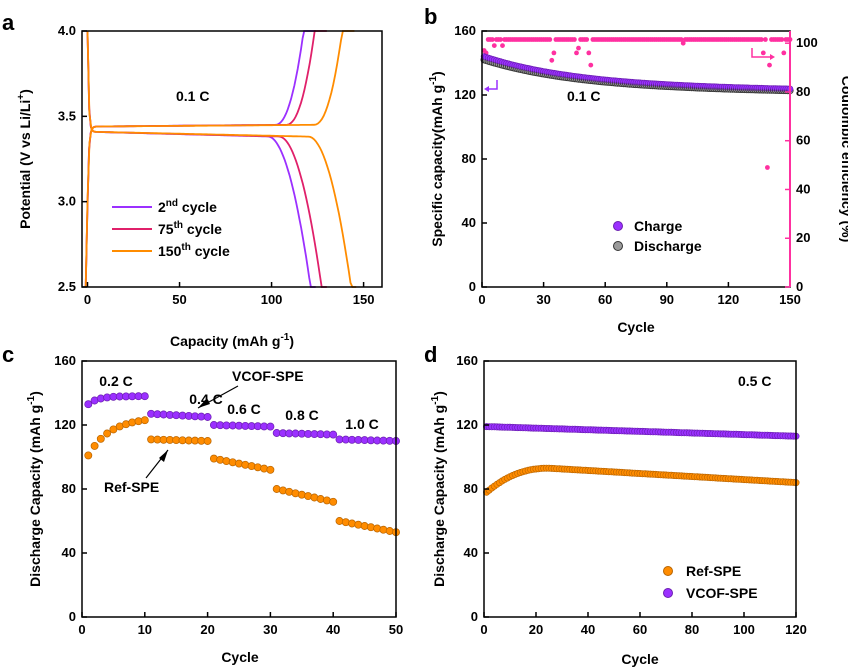 The image size is (848, 668). What do you see at coordinates (469, 222) in the screenshot?
I see `panel-b-ytick-label: 40` at bounding box center [469, 222].